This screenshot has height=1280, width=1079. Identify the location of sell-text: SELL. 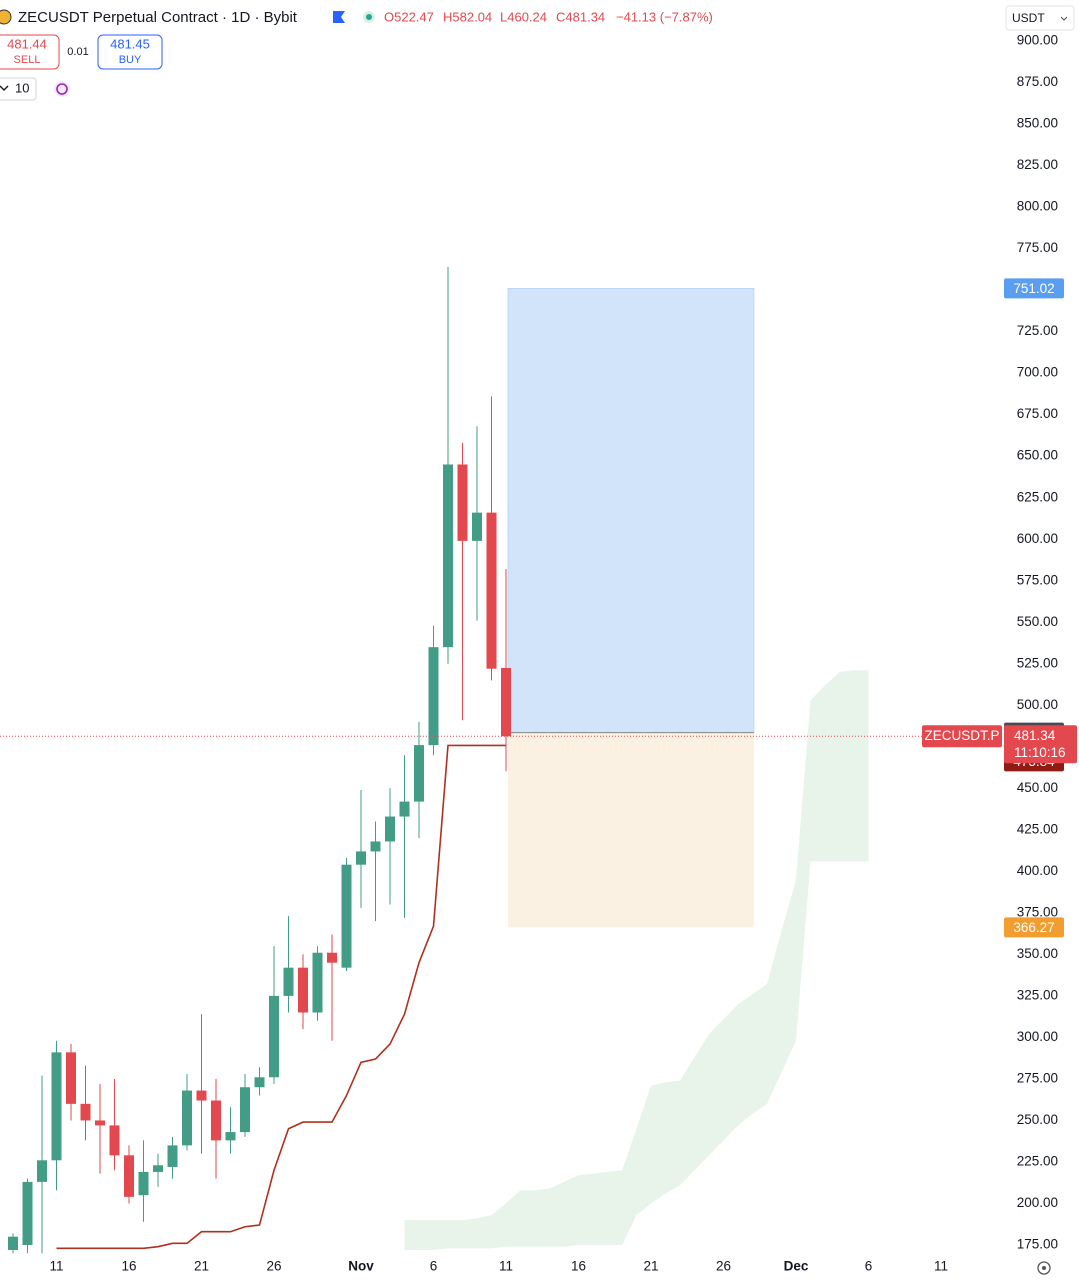
(27, 60).